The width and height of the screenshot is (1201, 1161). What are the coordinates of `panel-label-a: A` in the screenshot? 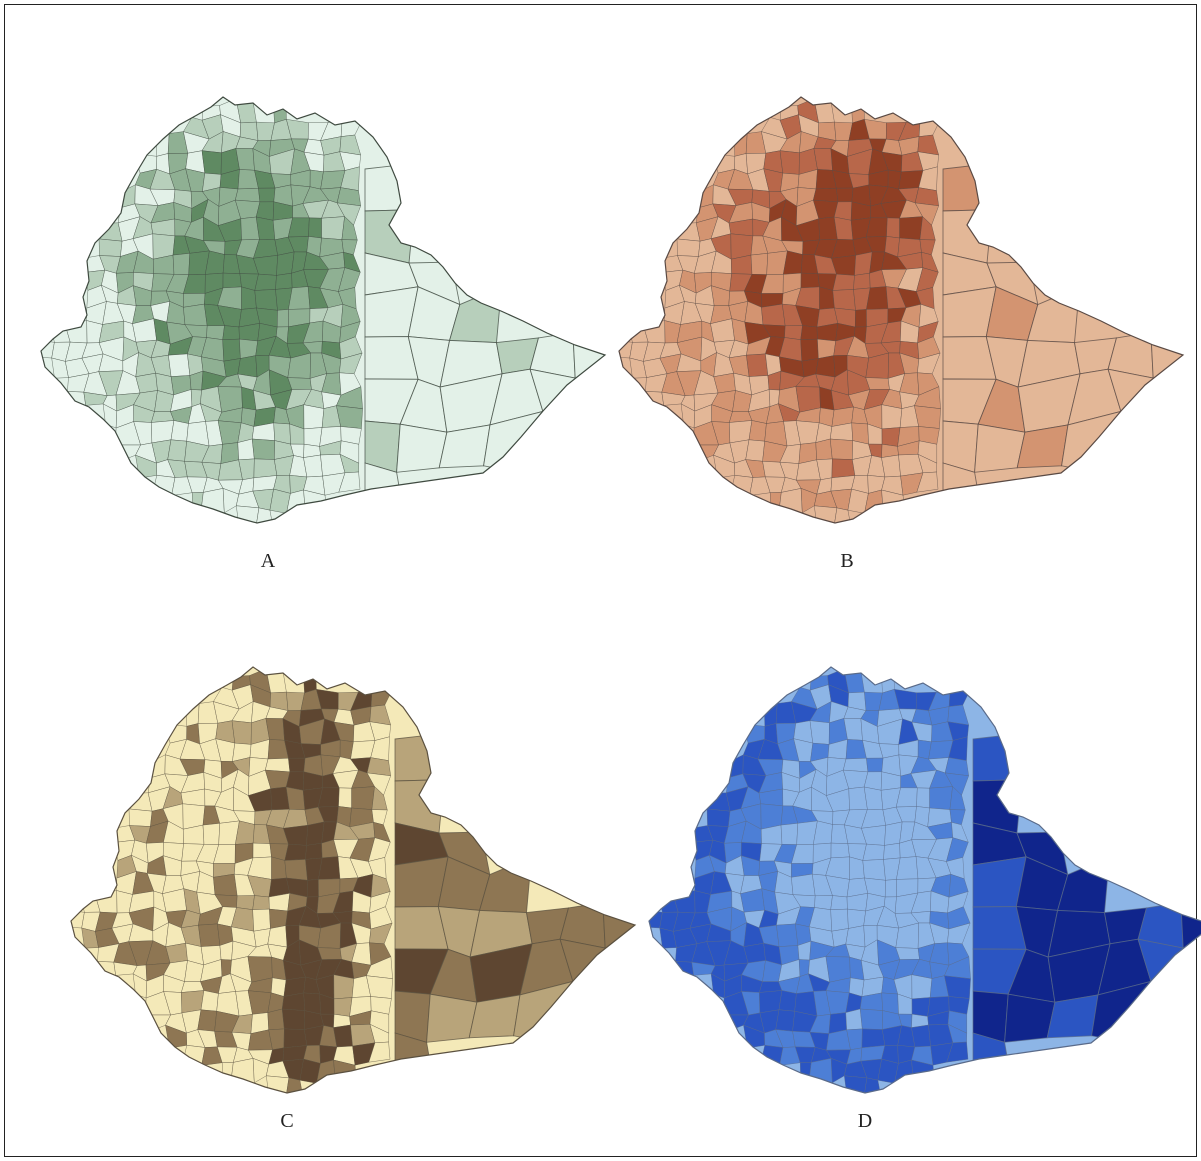 It's located at (268, 561).